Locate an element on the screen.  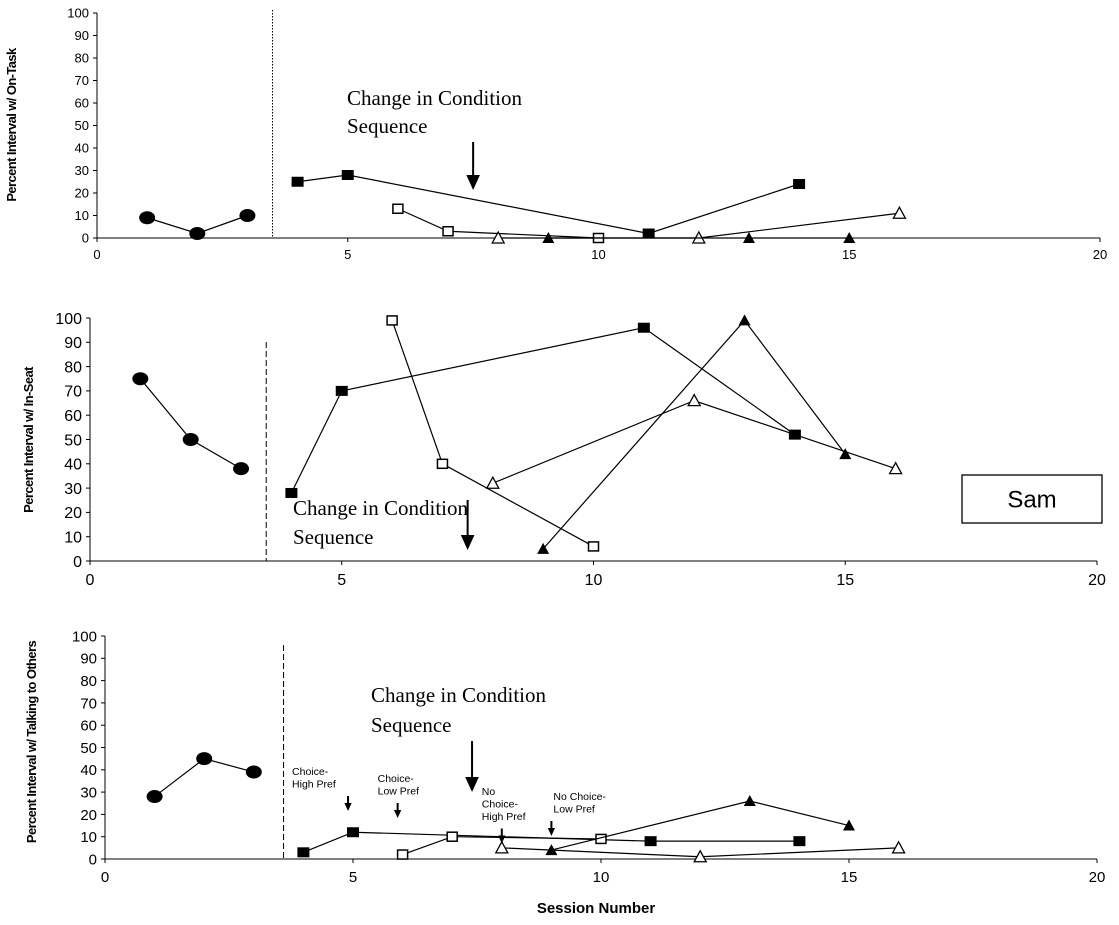
annotation-text: Change in Condition is located at coordinates (458, 695).